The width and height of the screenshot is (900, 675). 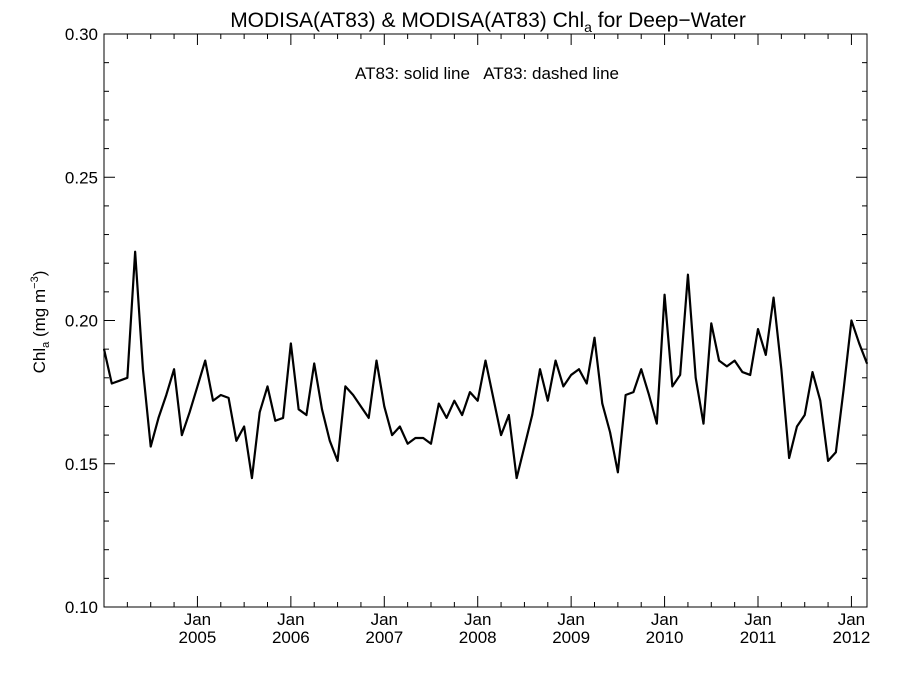 I want to click on x-tick-label-year: 2012, so click(x=852, y=637).